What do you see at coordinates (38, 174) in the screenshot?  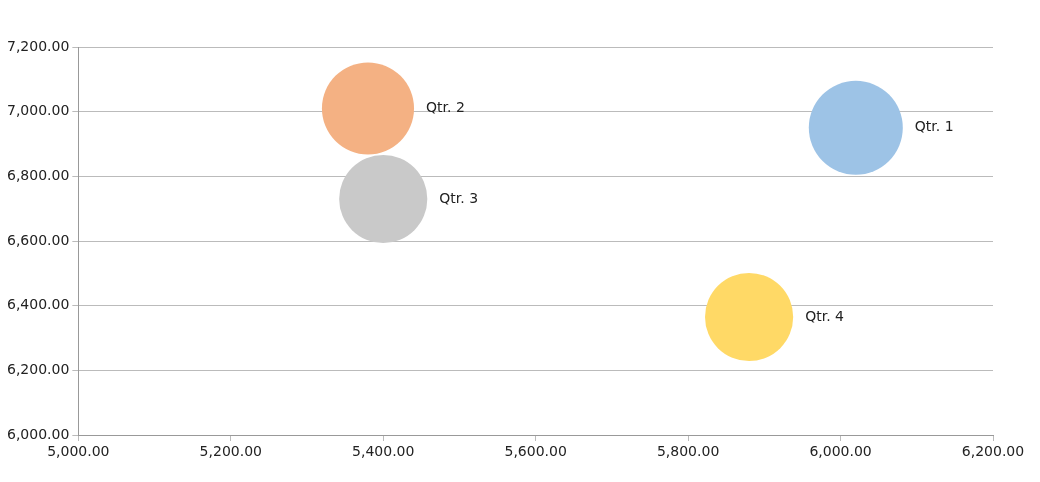 I see `y-tick-label: 6,800.00` at bounding box center [38, 174].